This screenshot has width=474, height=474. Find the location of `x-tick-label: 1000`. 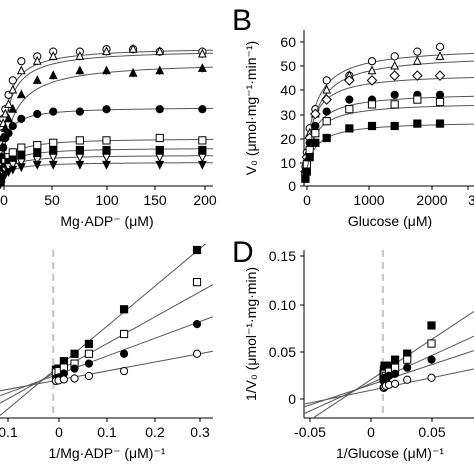

x-tick-label: 1000 is located at coordinates (368, 200).